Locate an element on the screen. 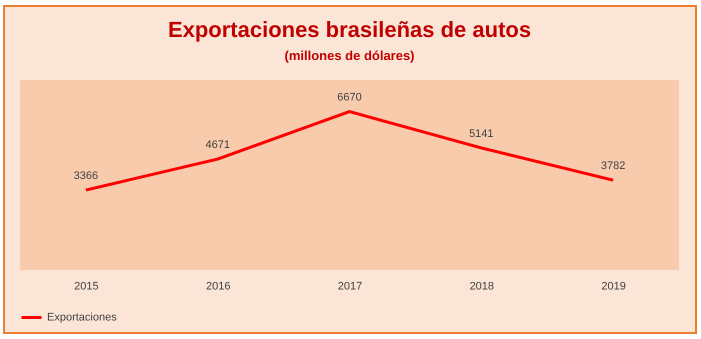  data-label: 3782 is located at coordinates (613, 166).